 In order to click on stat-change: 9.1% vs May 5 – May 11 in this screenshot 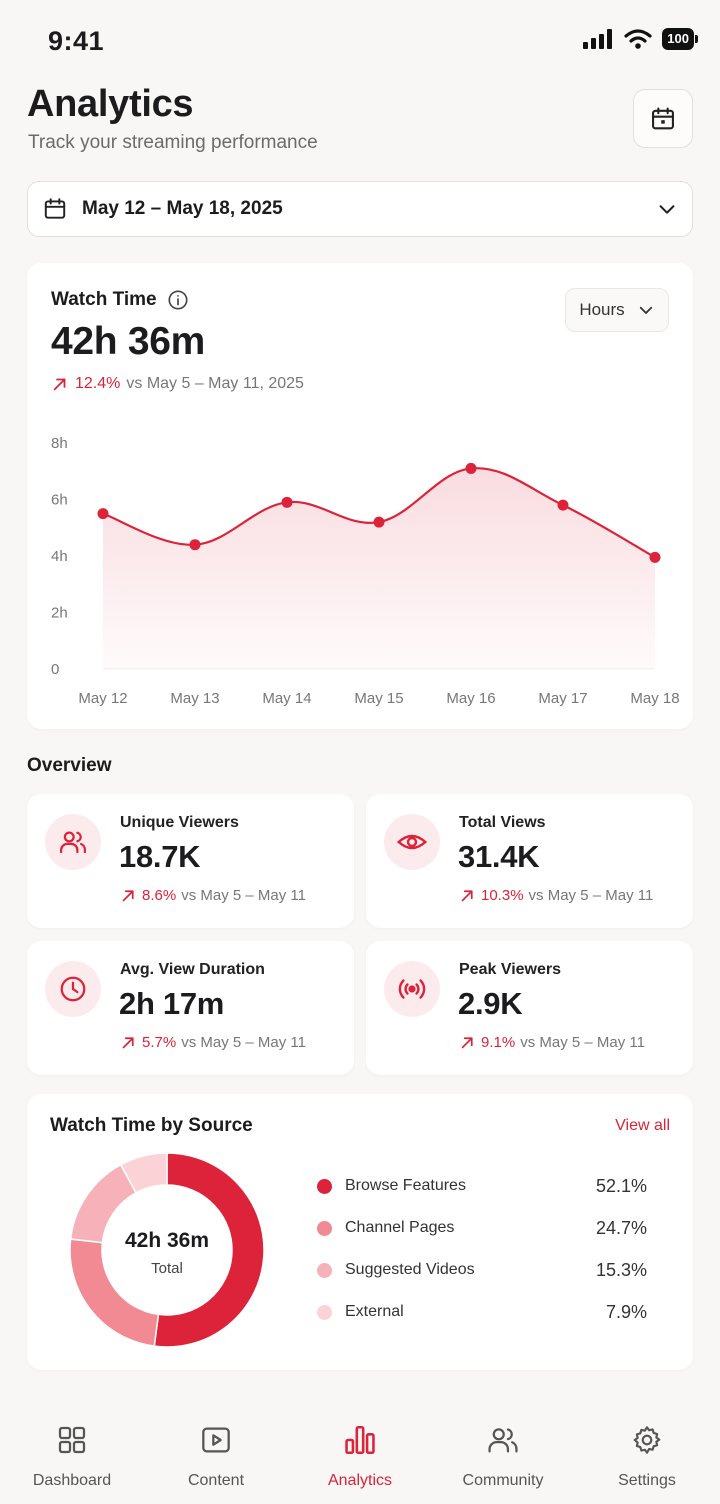, I will do `click(552, 1042)`.